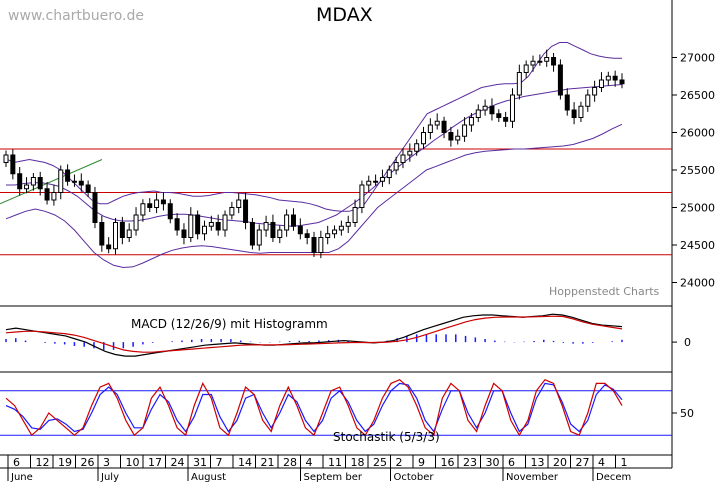 The image size is (723, 483). I want to click on watermark: www.chartbuero.de, so click(76, 16).